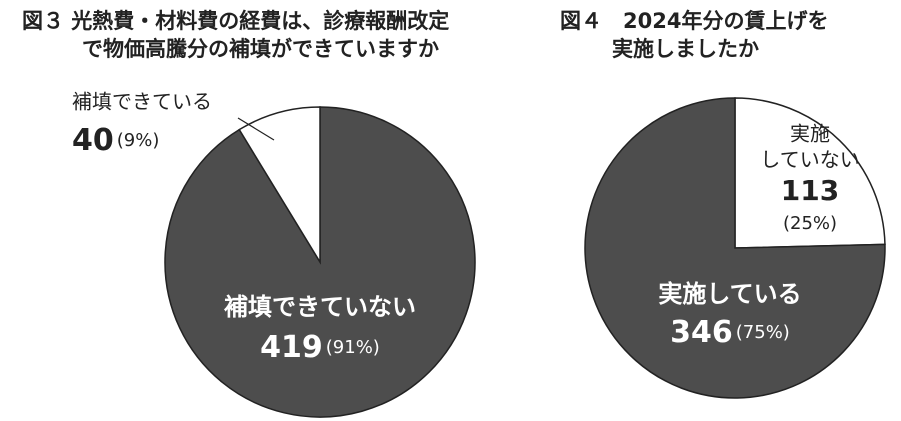 This screenshot has width=901, height=421. Describe the element at coordinates (138, 140) in the screenshot. I see `slice-percent: (9%)` at that location.